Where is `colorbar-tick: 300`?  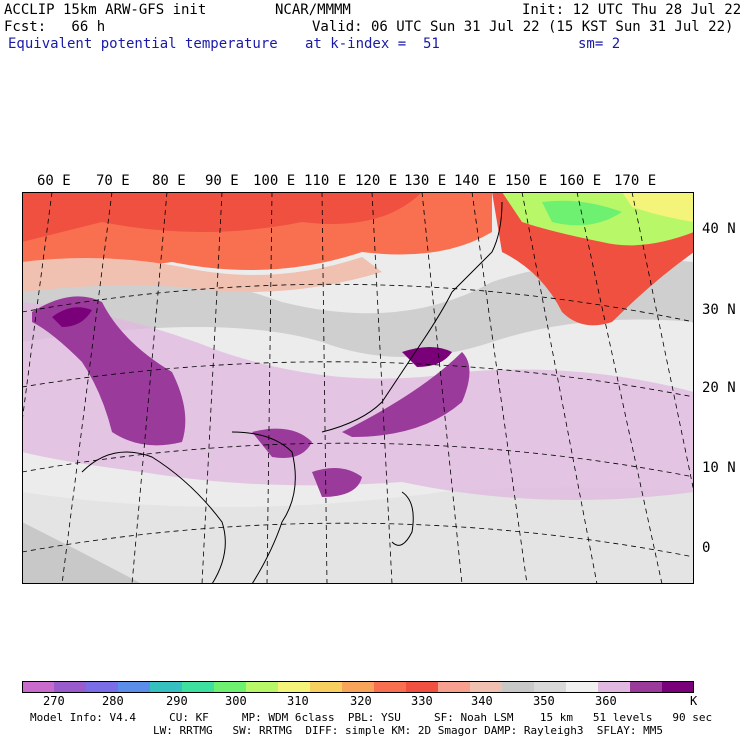 colorbar-tick: 300 is located at coordinates (236, 701).